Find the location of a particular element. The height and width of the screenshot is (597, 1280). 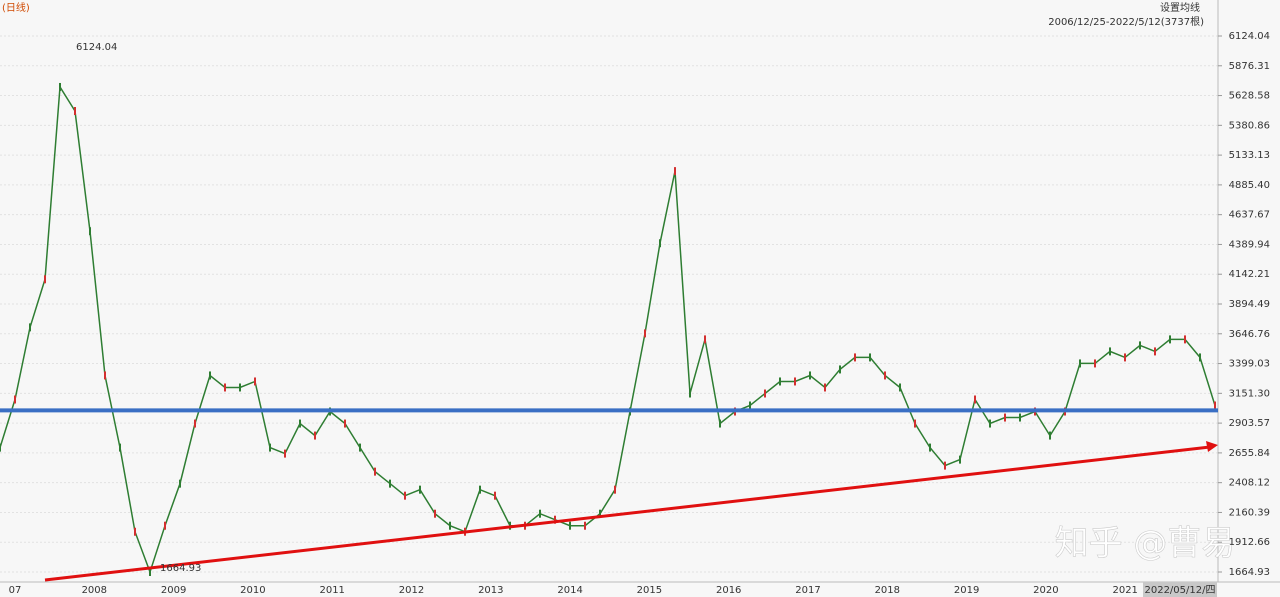

period-label: (日线) is located at coordinates (16, 7).